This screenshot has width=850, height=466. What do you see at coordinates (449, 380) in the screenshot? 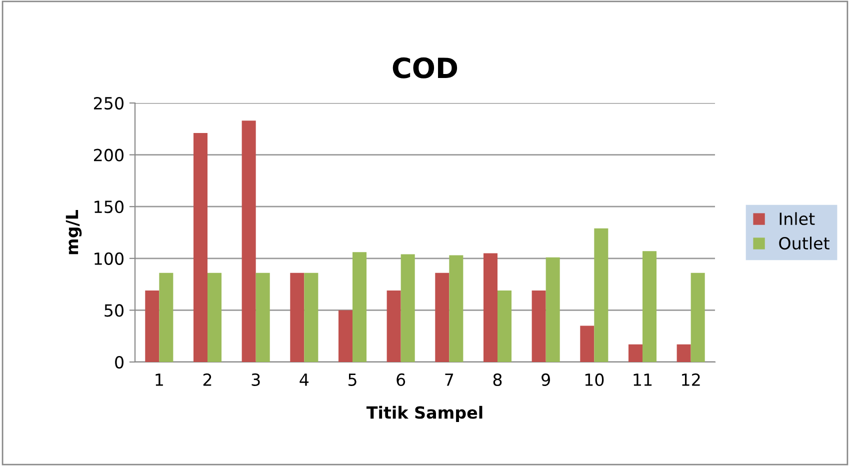
I see `x-tick-label: 7` at bounding box center [449, 380].